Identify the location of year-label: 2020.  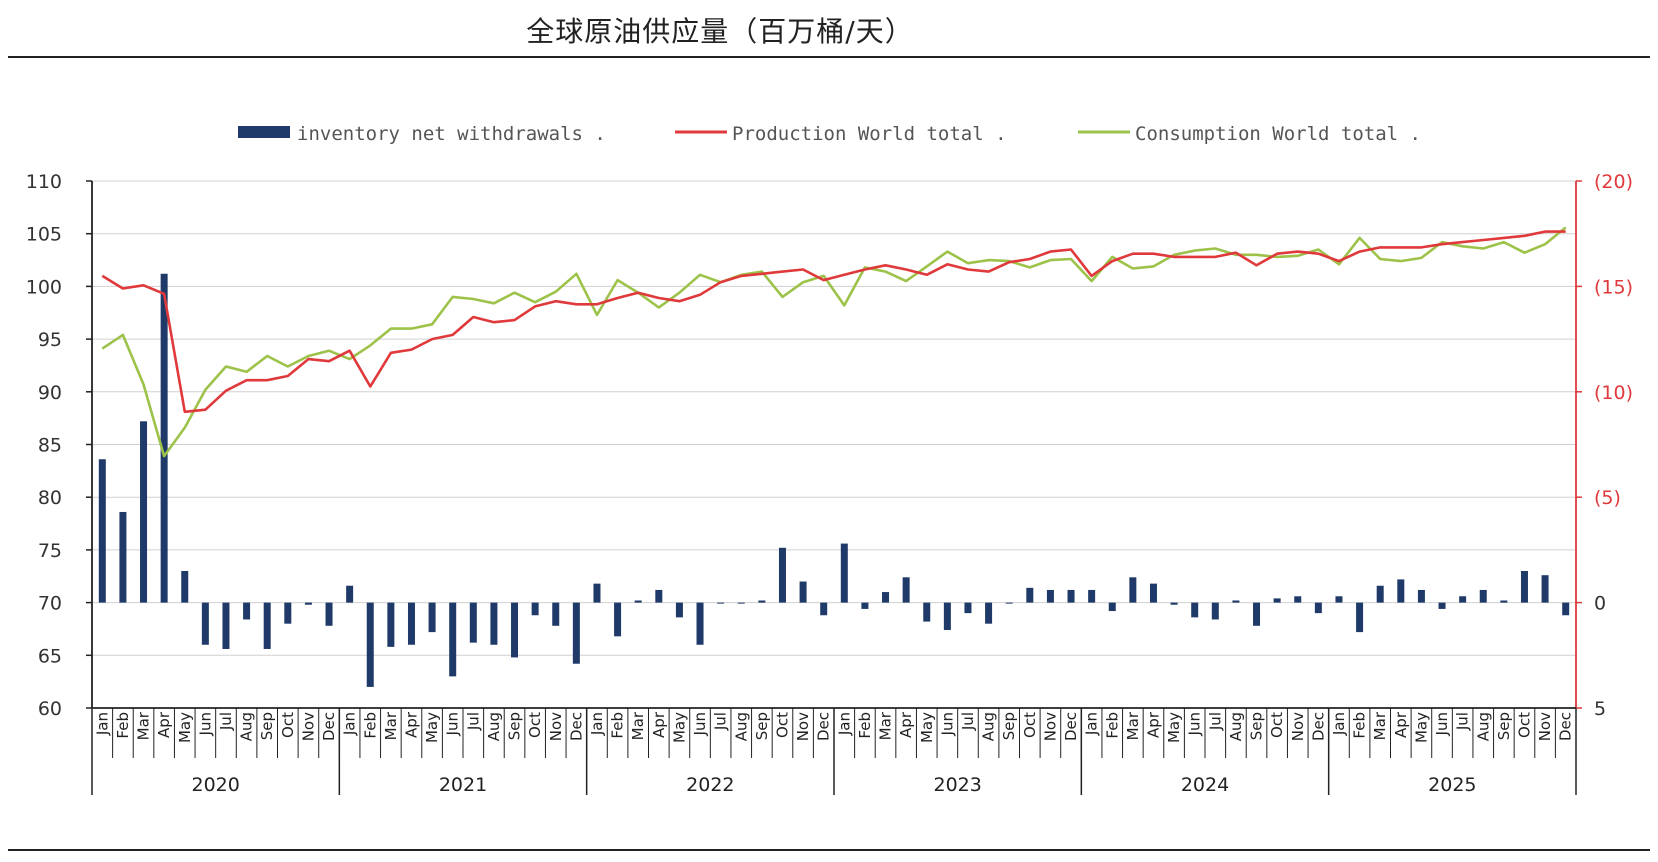
(215, 785).